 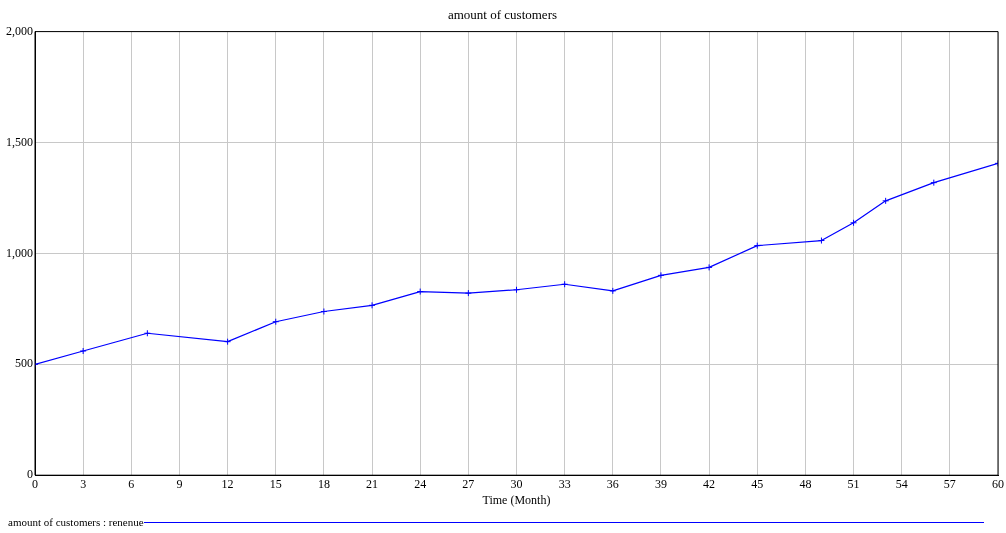 What do you see at coordinates (516, 483) in the screenshot?
I see `x-tick-label: 30` at bounding box center [516, 483].